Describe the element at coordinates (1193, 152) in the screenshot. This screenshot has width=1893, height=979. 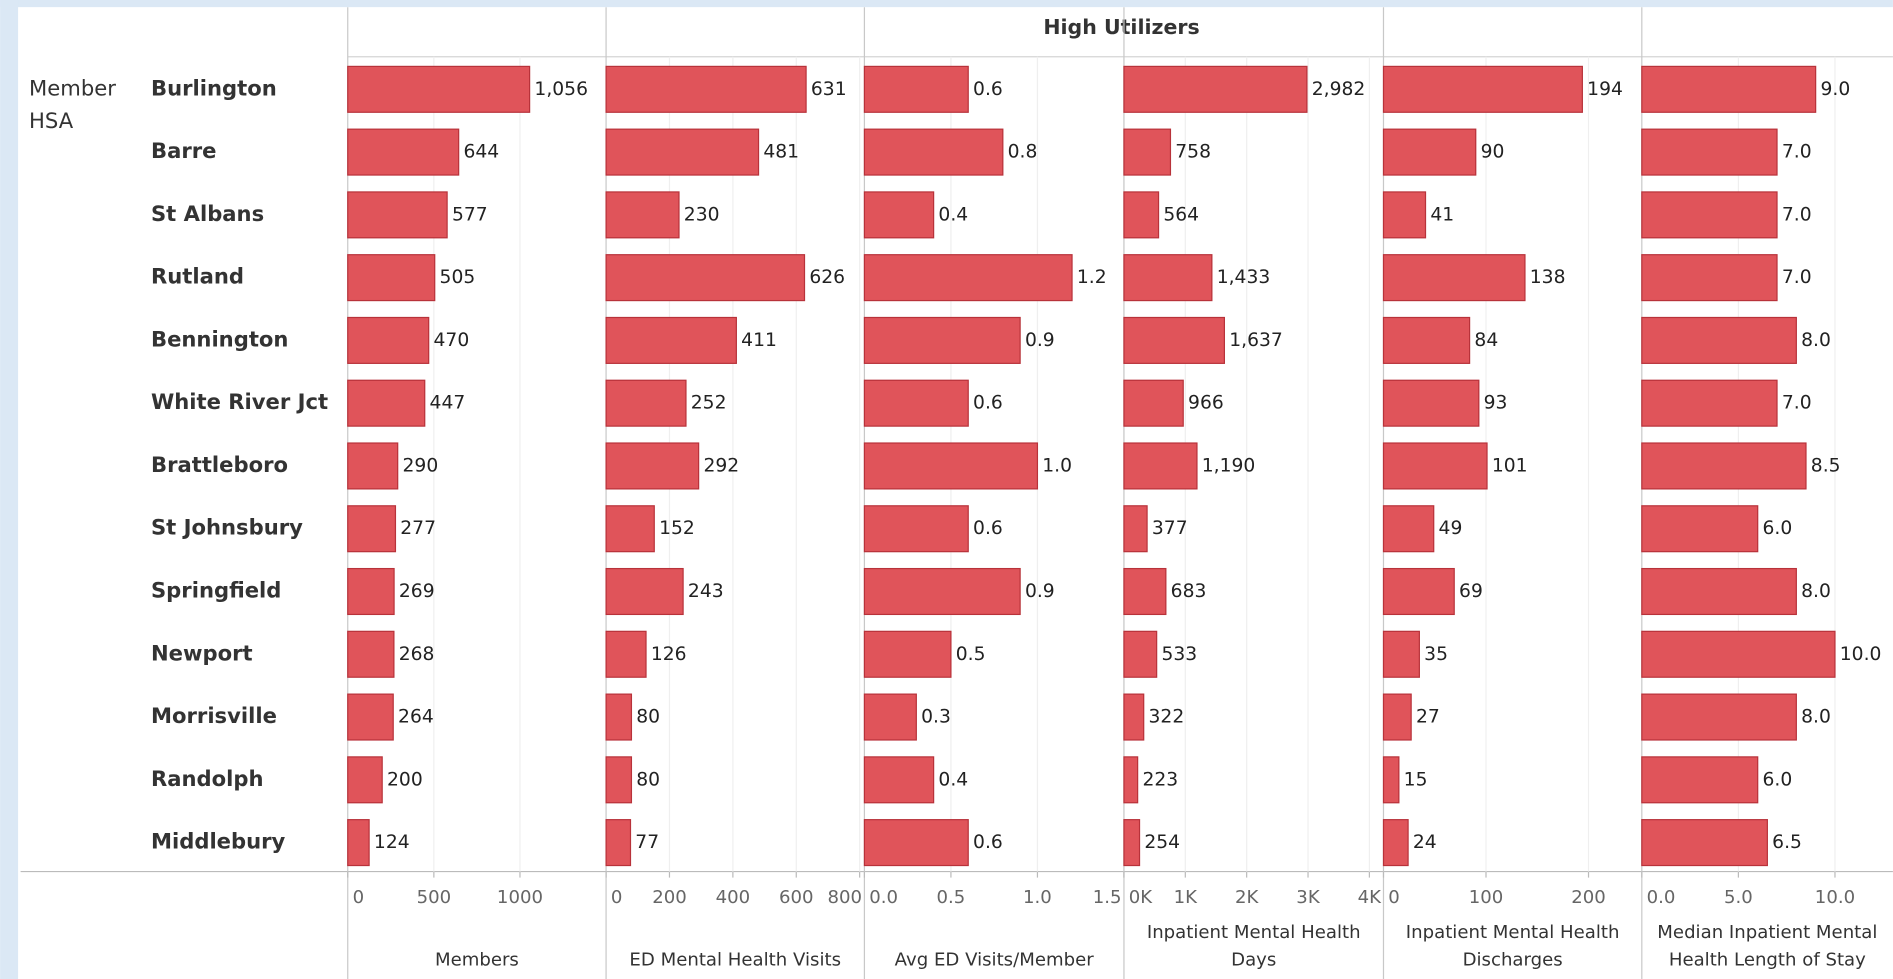
I see `value-label: 758` at that location.